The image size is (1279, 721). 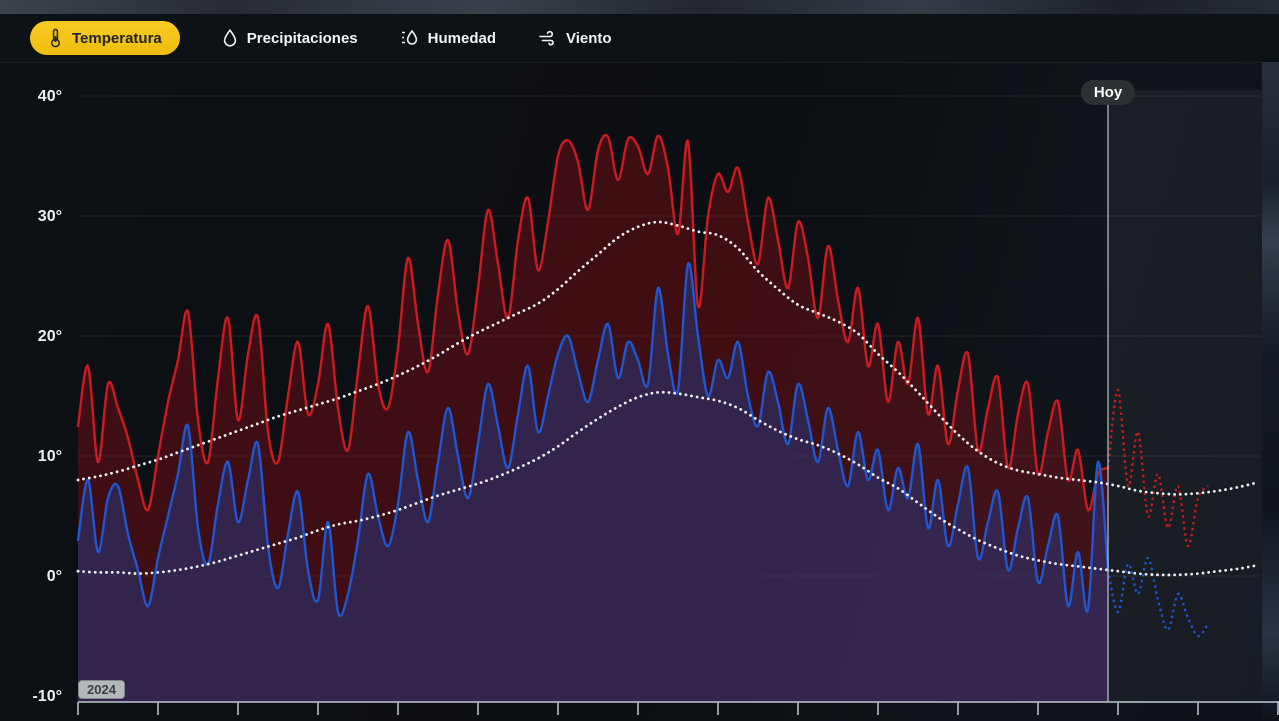 I want to click on y-axis-label: 10°, so click(x=50, y=456).